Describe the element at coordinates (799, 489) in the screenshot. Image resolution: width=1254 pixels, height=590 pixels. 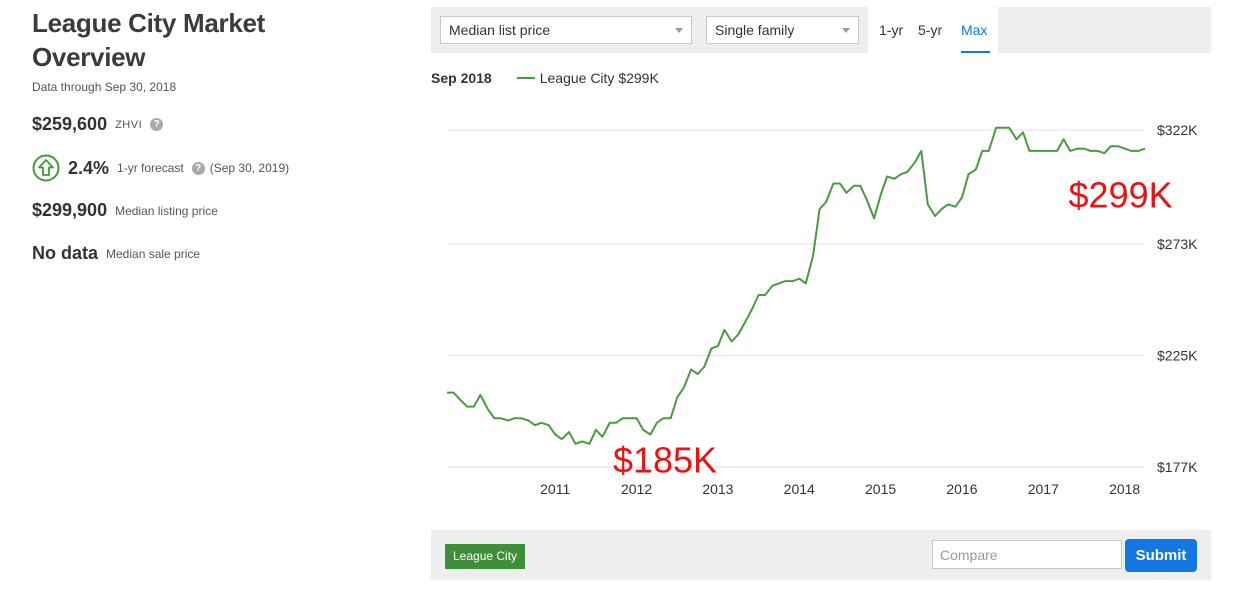
I see `x-tick-label: 2014` at that location.